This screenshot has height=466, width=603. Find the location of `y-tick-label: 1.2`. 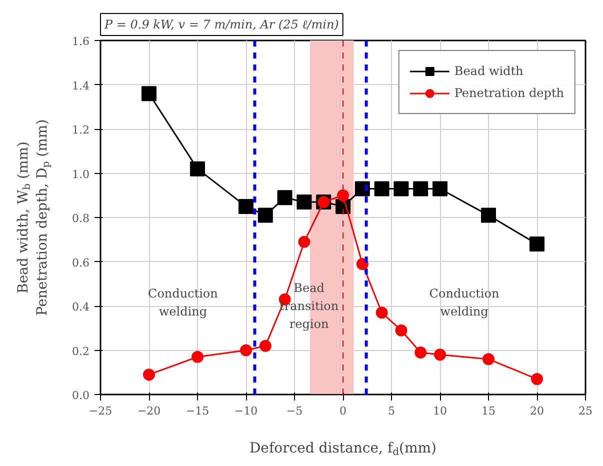

y-tick-label: 1.2 is located at coordinates (81, 130).